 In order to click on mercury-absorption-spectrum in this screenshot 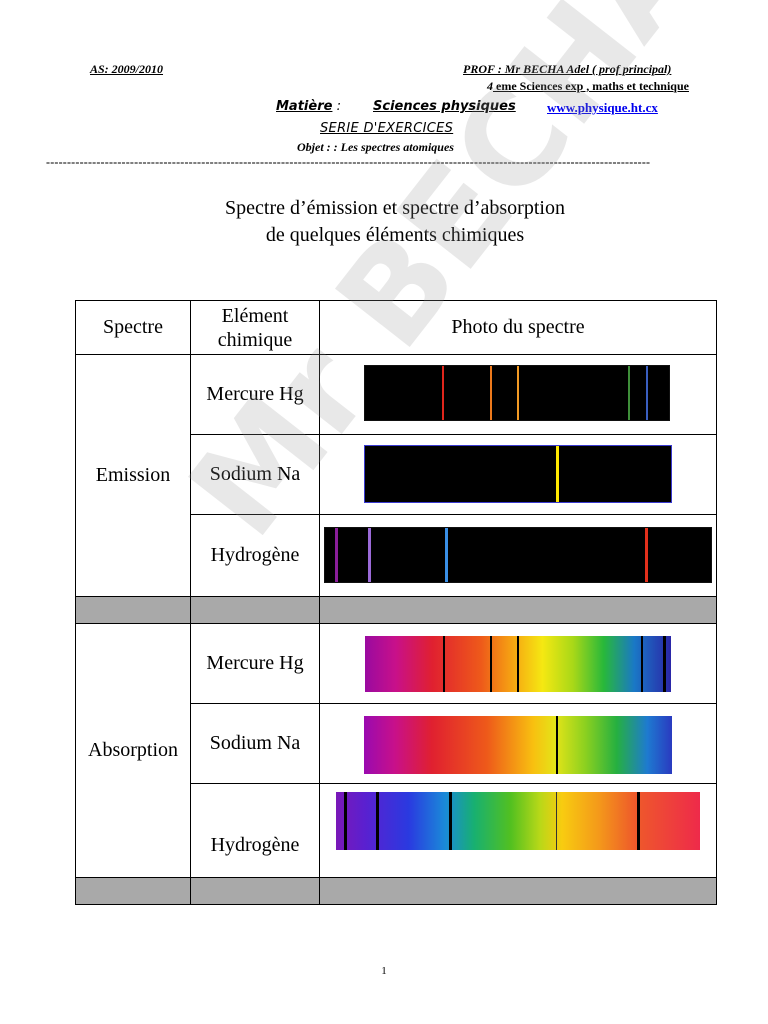, I will do `click(518, 664)`.